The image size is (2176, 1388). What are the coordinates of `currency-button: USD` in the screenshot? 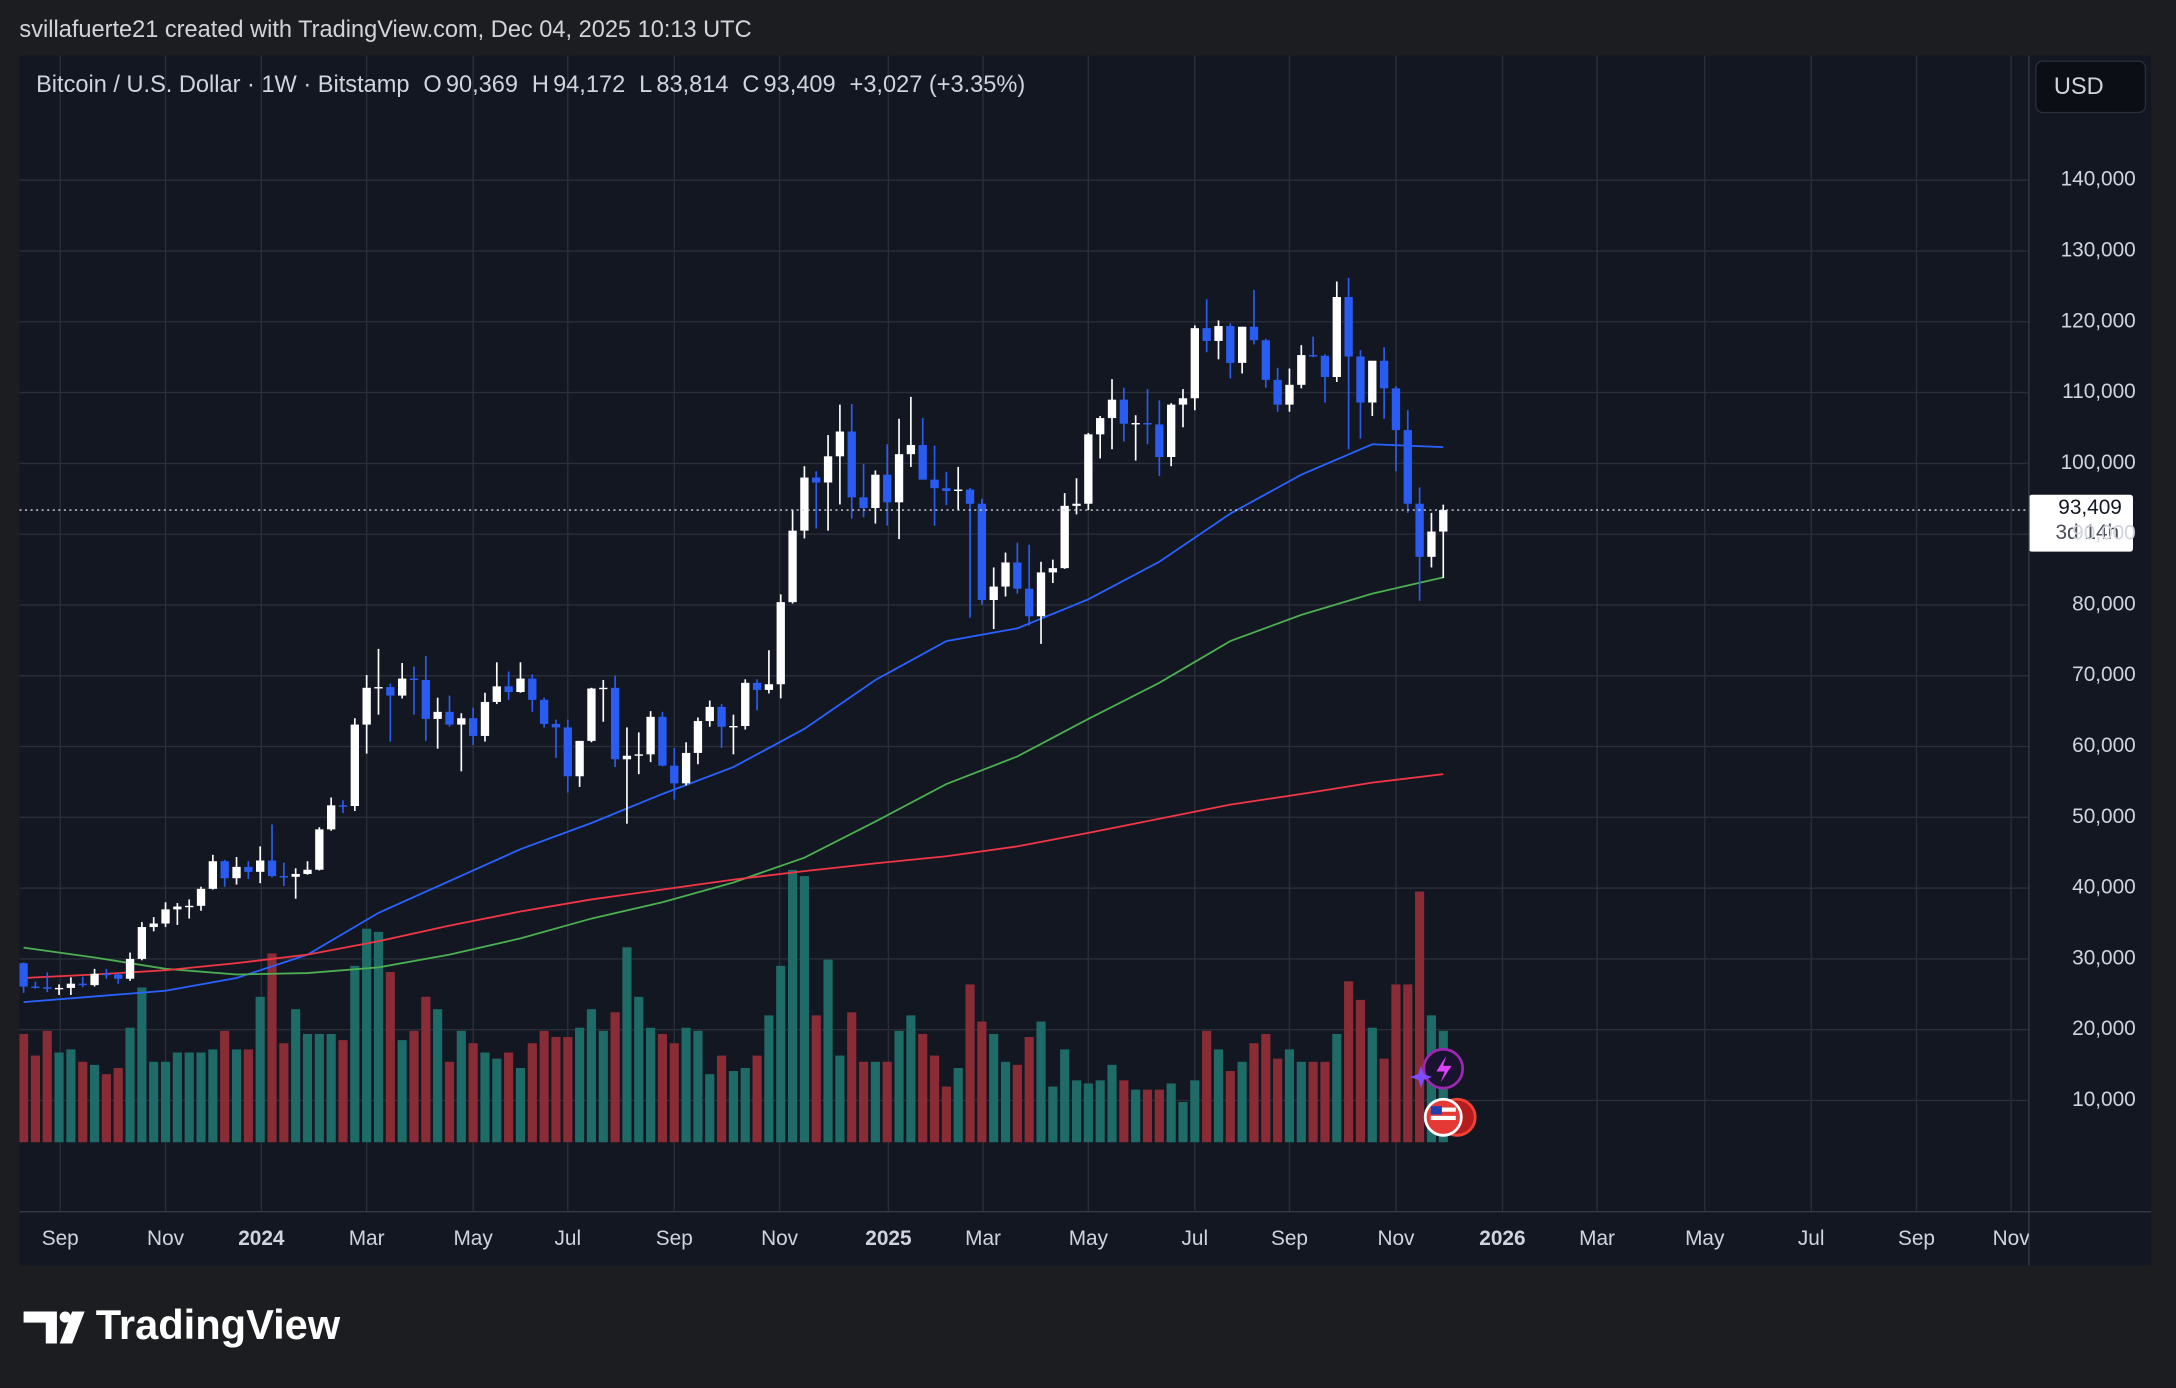 It's located at (2091, 87).